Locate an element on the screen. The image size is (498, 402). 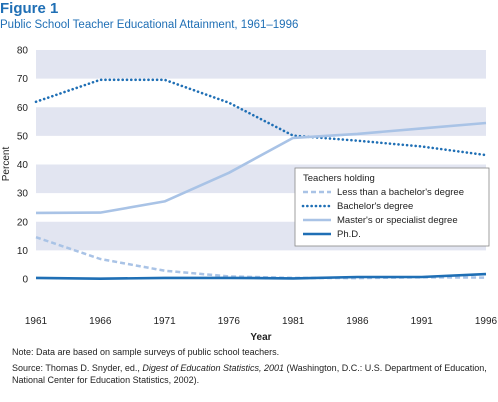
x-tick-label: 1991 is located at coordinates (422, 321).